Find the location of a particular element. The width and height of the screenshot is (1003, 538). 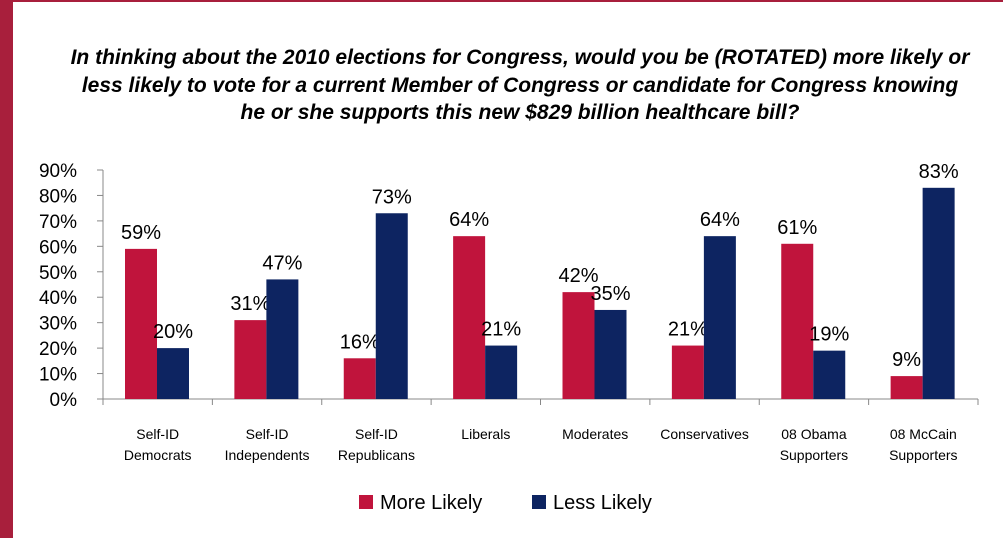

y-tick-label: 30% is located at coordinates (58, 324).